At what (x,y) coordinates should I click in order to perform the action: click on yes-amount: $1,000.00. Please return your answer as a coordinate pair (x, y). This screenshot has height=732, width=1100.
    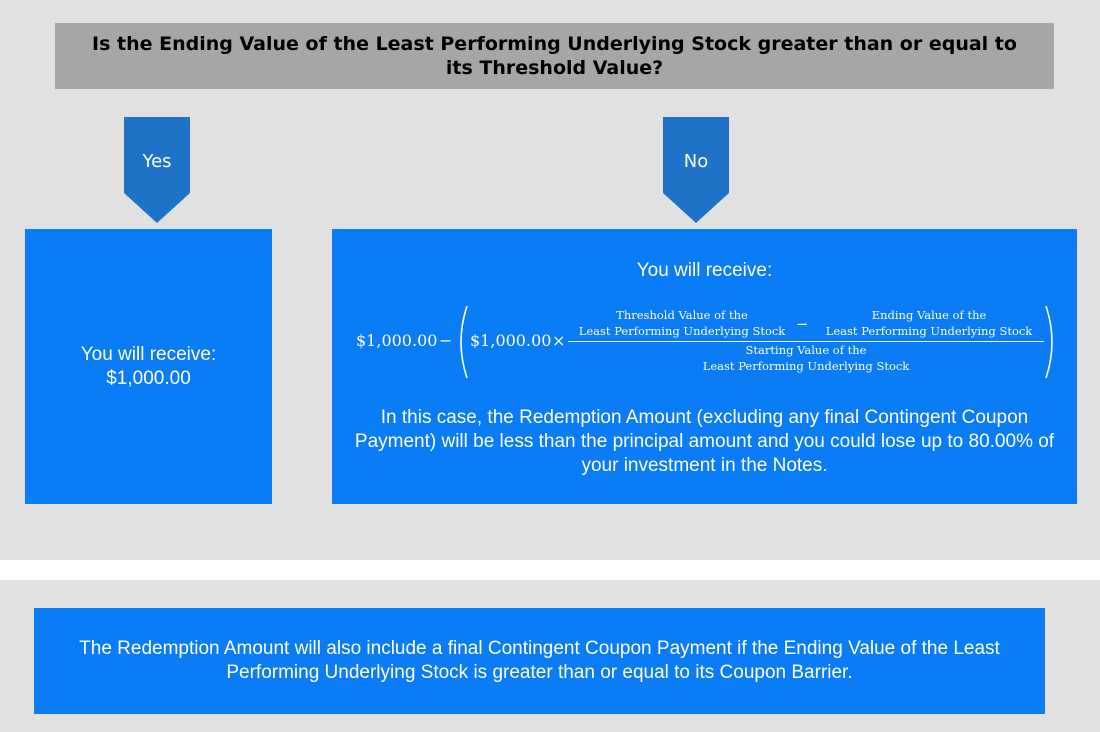
    Looking at the image, I should click on (148, 378).